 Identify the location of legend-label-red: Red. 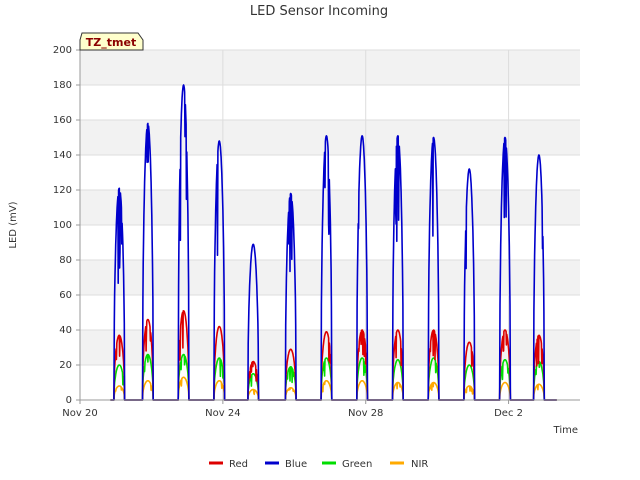
(238, 464).